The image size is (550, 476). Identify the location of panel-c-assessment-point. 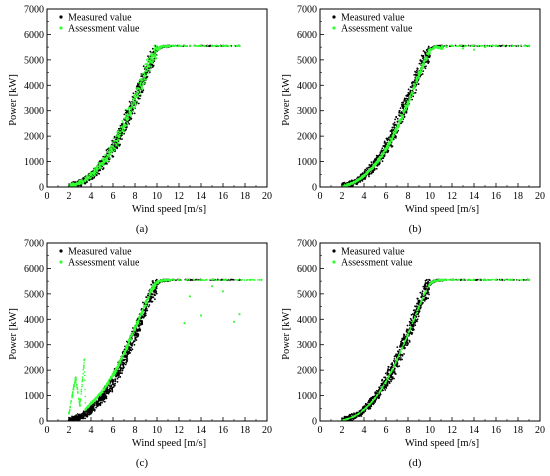
(85, 396).